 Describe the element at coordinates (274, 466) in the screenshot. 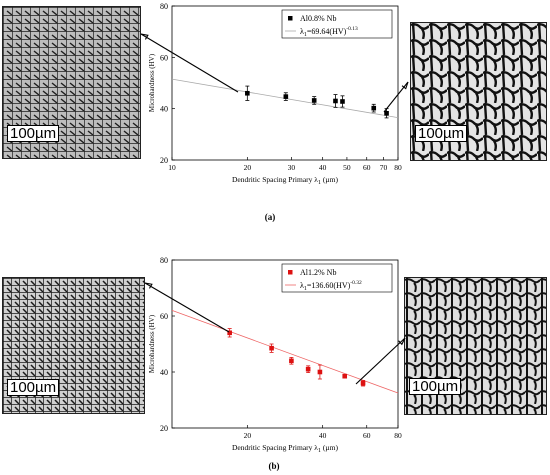

I see `panel-caption-b: (b)` at that location.